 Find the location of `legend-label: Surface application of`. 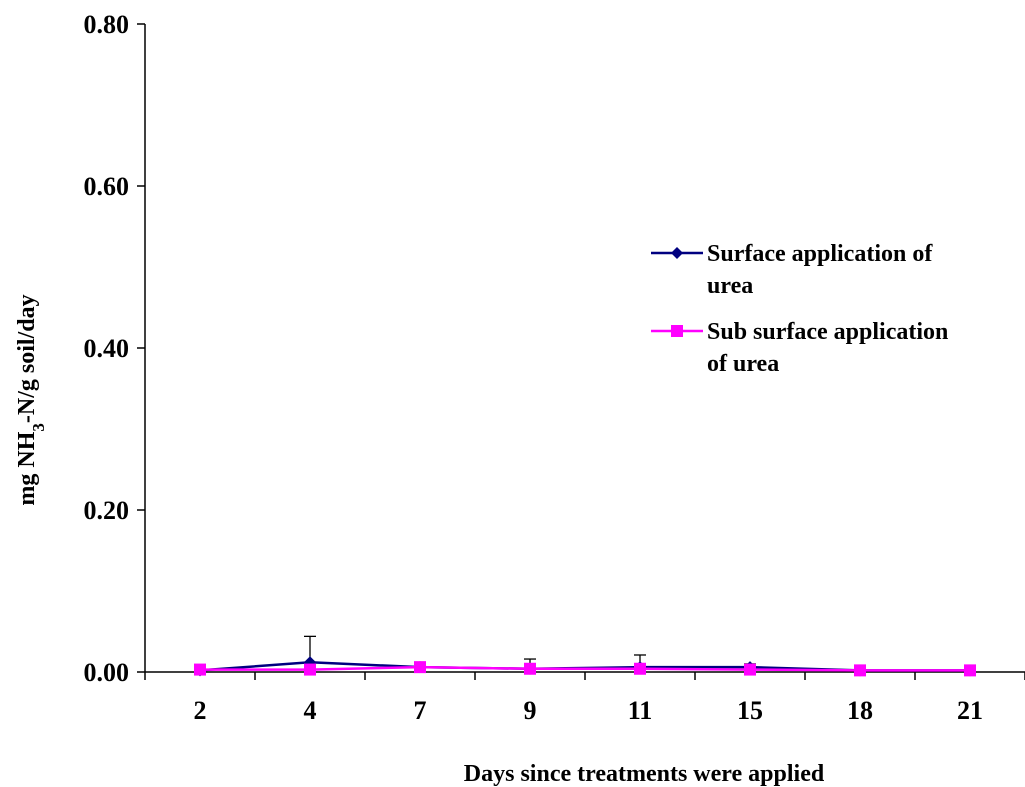

legend-label: Surface application of is located at coordinates (820, 254).